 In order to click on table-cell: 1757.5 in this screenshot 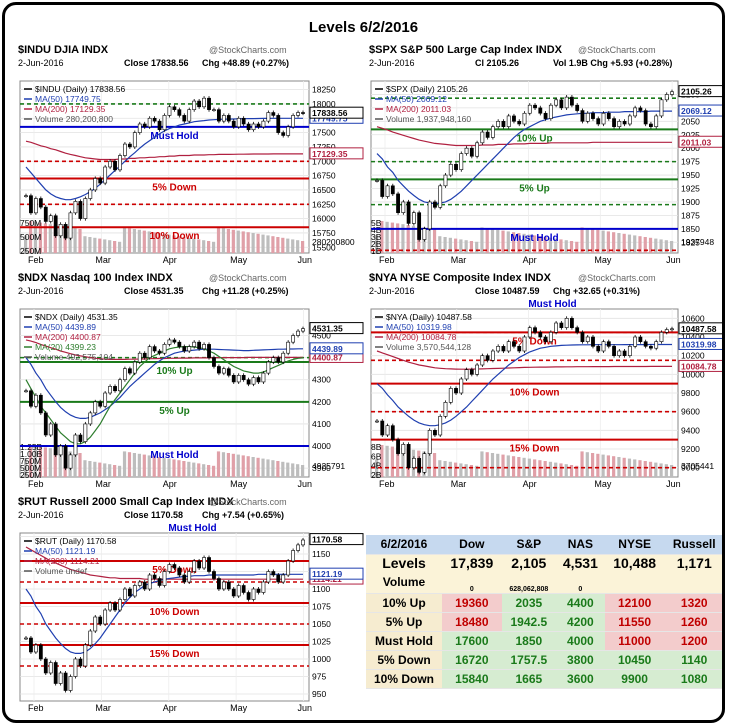, I will do `click(528, 660)`.